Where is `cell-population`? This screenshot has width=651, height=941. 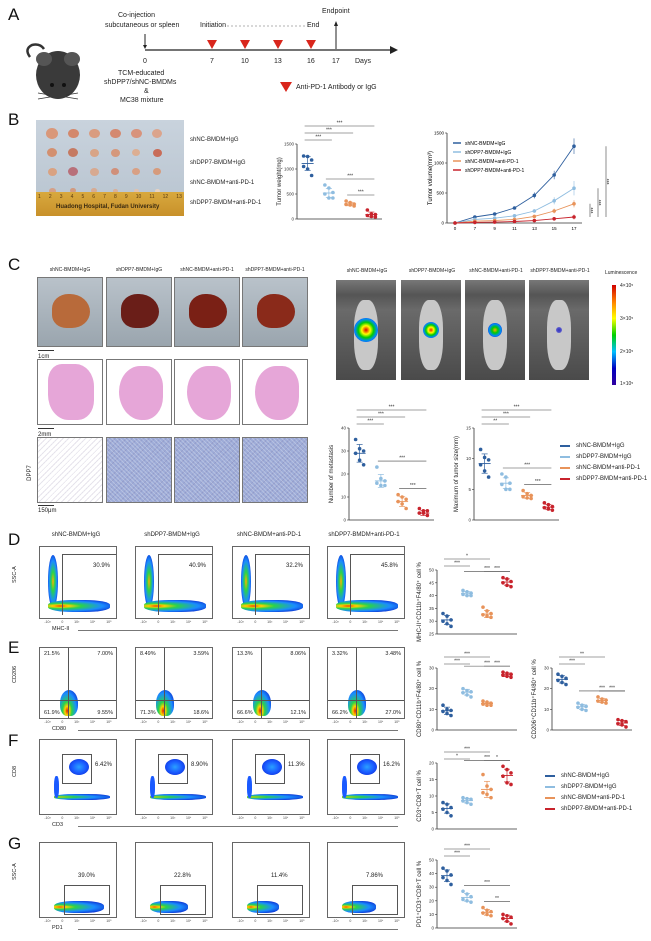
cell-population is located at coordinates (175, 767).